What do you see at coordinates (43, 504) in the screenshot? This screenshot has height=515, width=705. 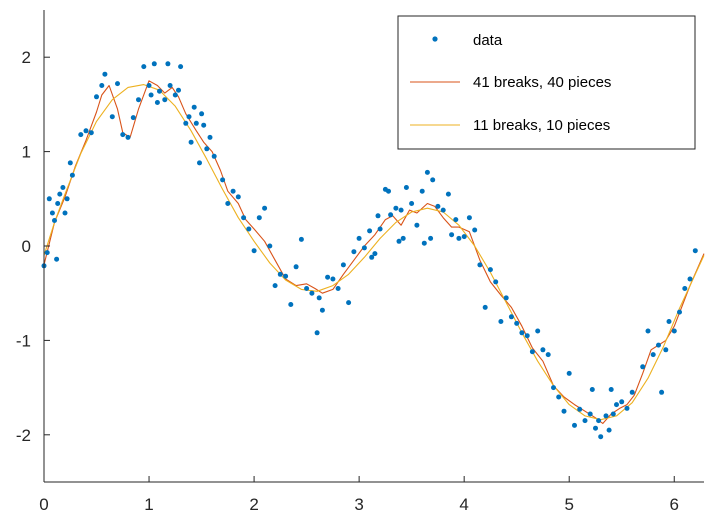 I see `x-tick-label: 0` at bounding box center [43, 504].